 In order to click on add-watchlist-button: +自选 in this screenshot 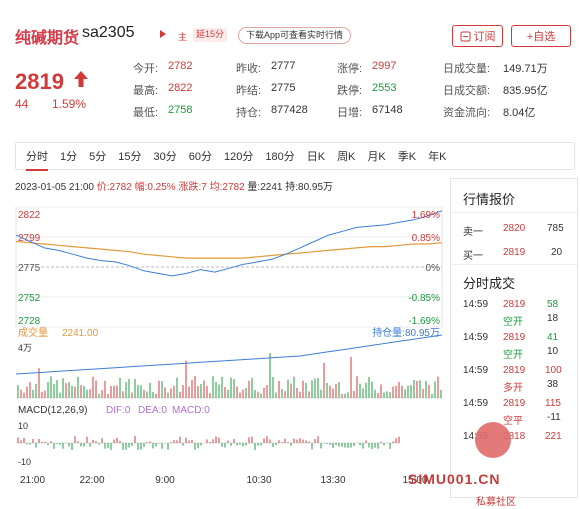, I will do `click(541, 36)`.